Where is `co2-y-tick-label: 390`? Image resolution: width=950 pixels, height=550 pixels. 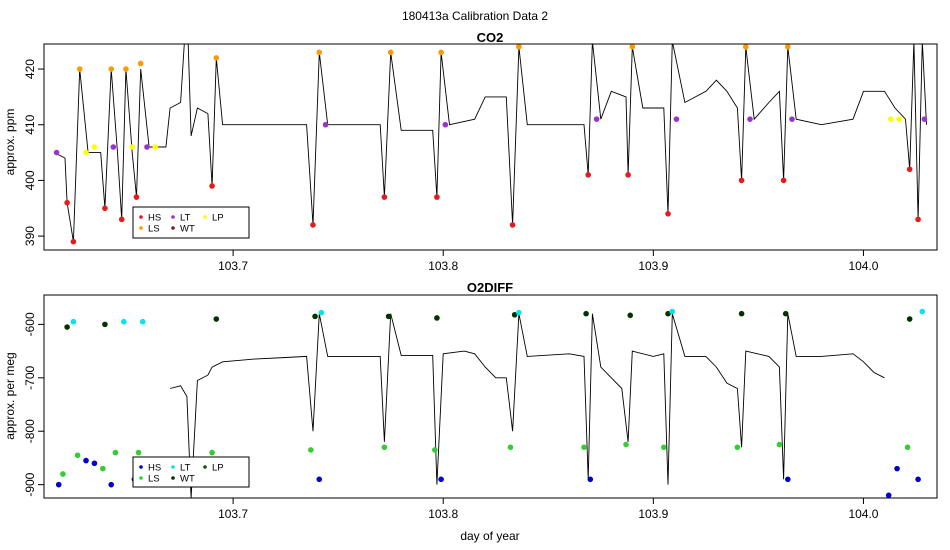
co2-y-tick-label: 390 is located at coordinates (30, 236).